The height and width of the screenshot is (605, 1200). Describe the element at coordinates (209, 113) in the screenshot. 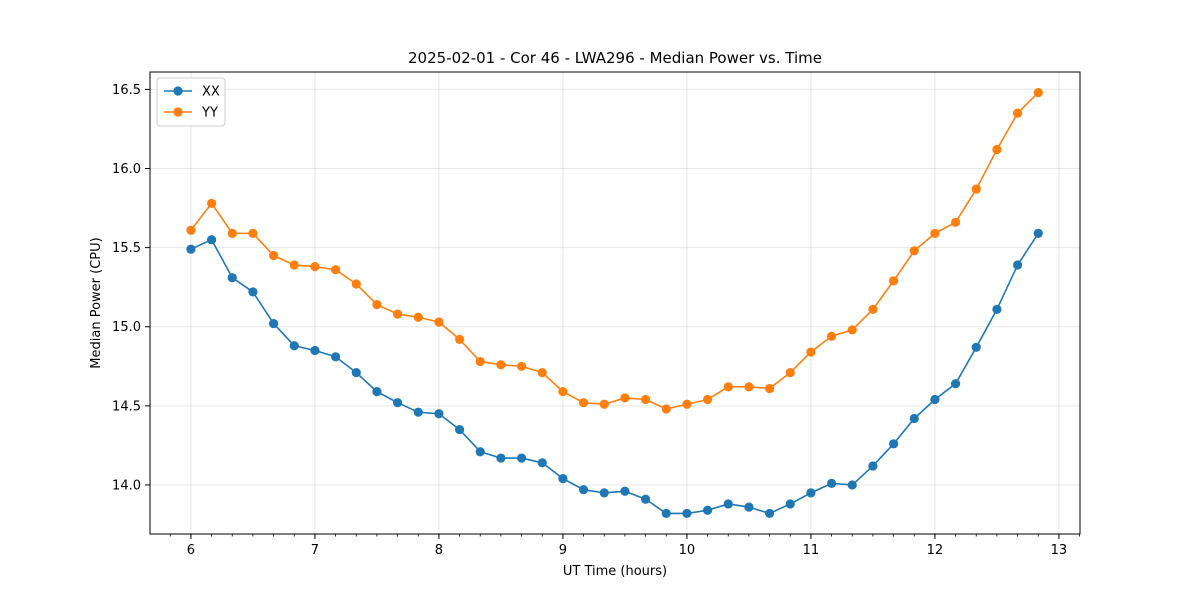

I see `legend-yy-label: YY` at that location.